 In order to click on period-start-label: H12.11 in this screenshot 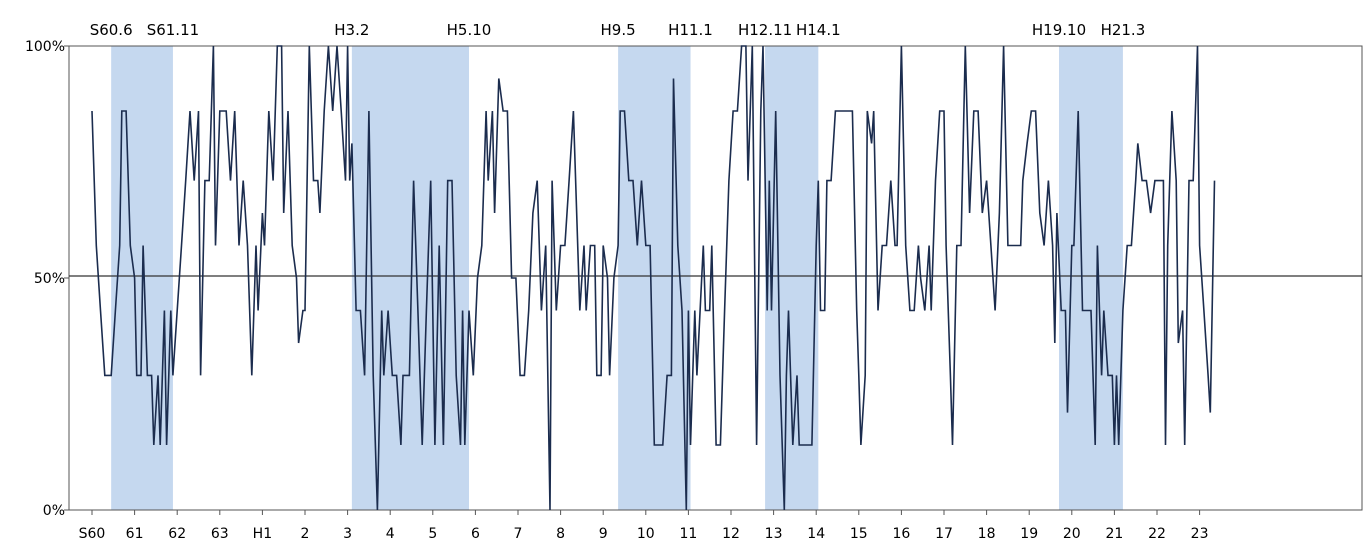, I will do `click(765, 30)`.